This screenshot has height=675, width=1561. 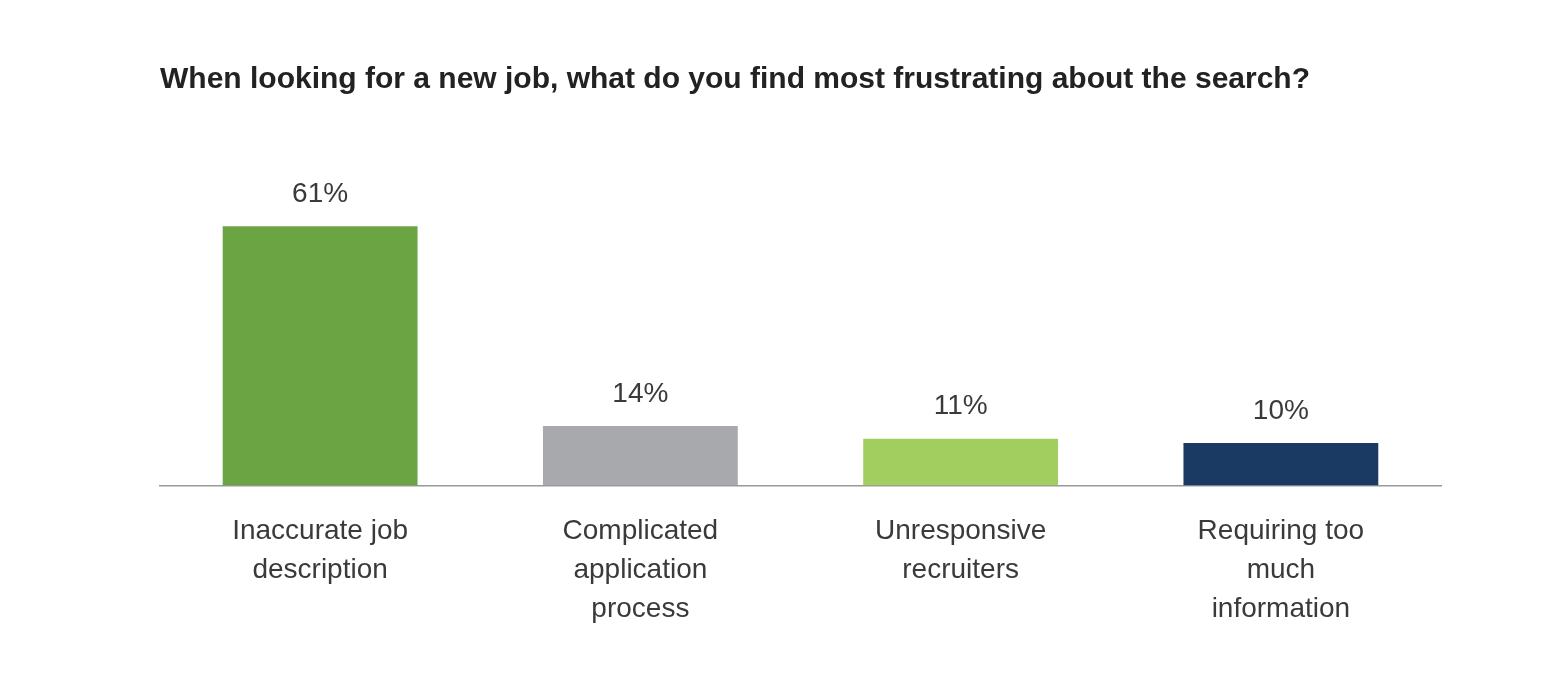 What do you see at coordinates (320, 192) in the screenshot?
I see `data-label: 61%` at bounding box center [320, 192].